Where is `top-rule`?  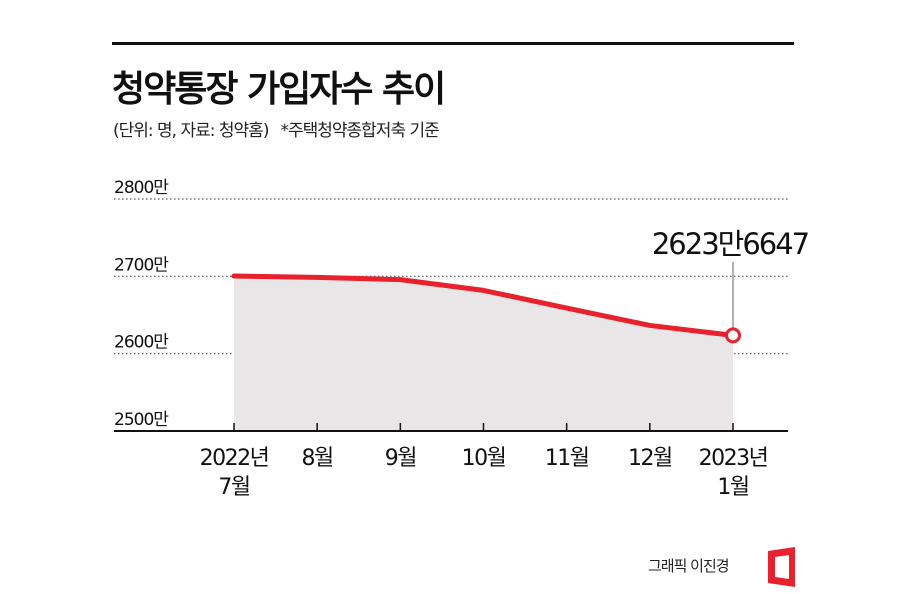
top-rule is located at coordinates (453, 43).